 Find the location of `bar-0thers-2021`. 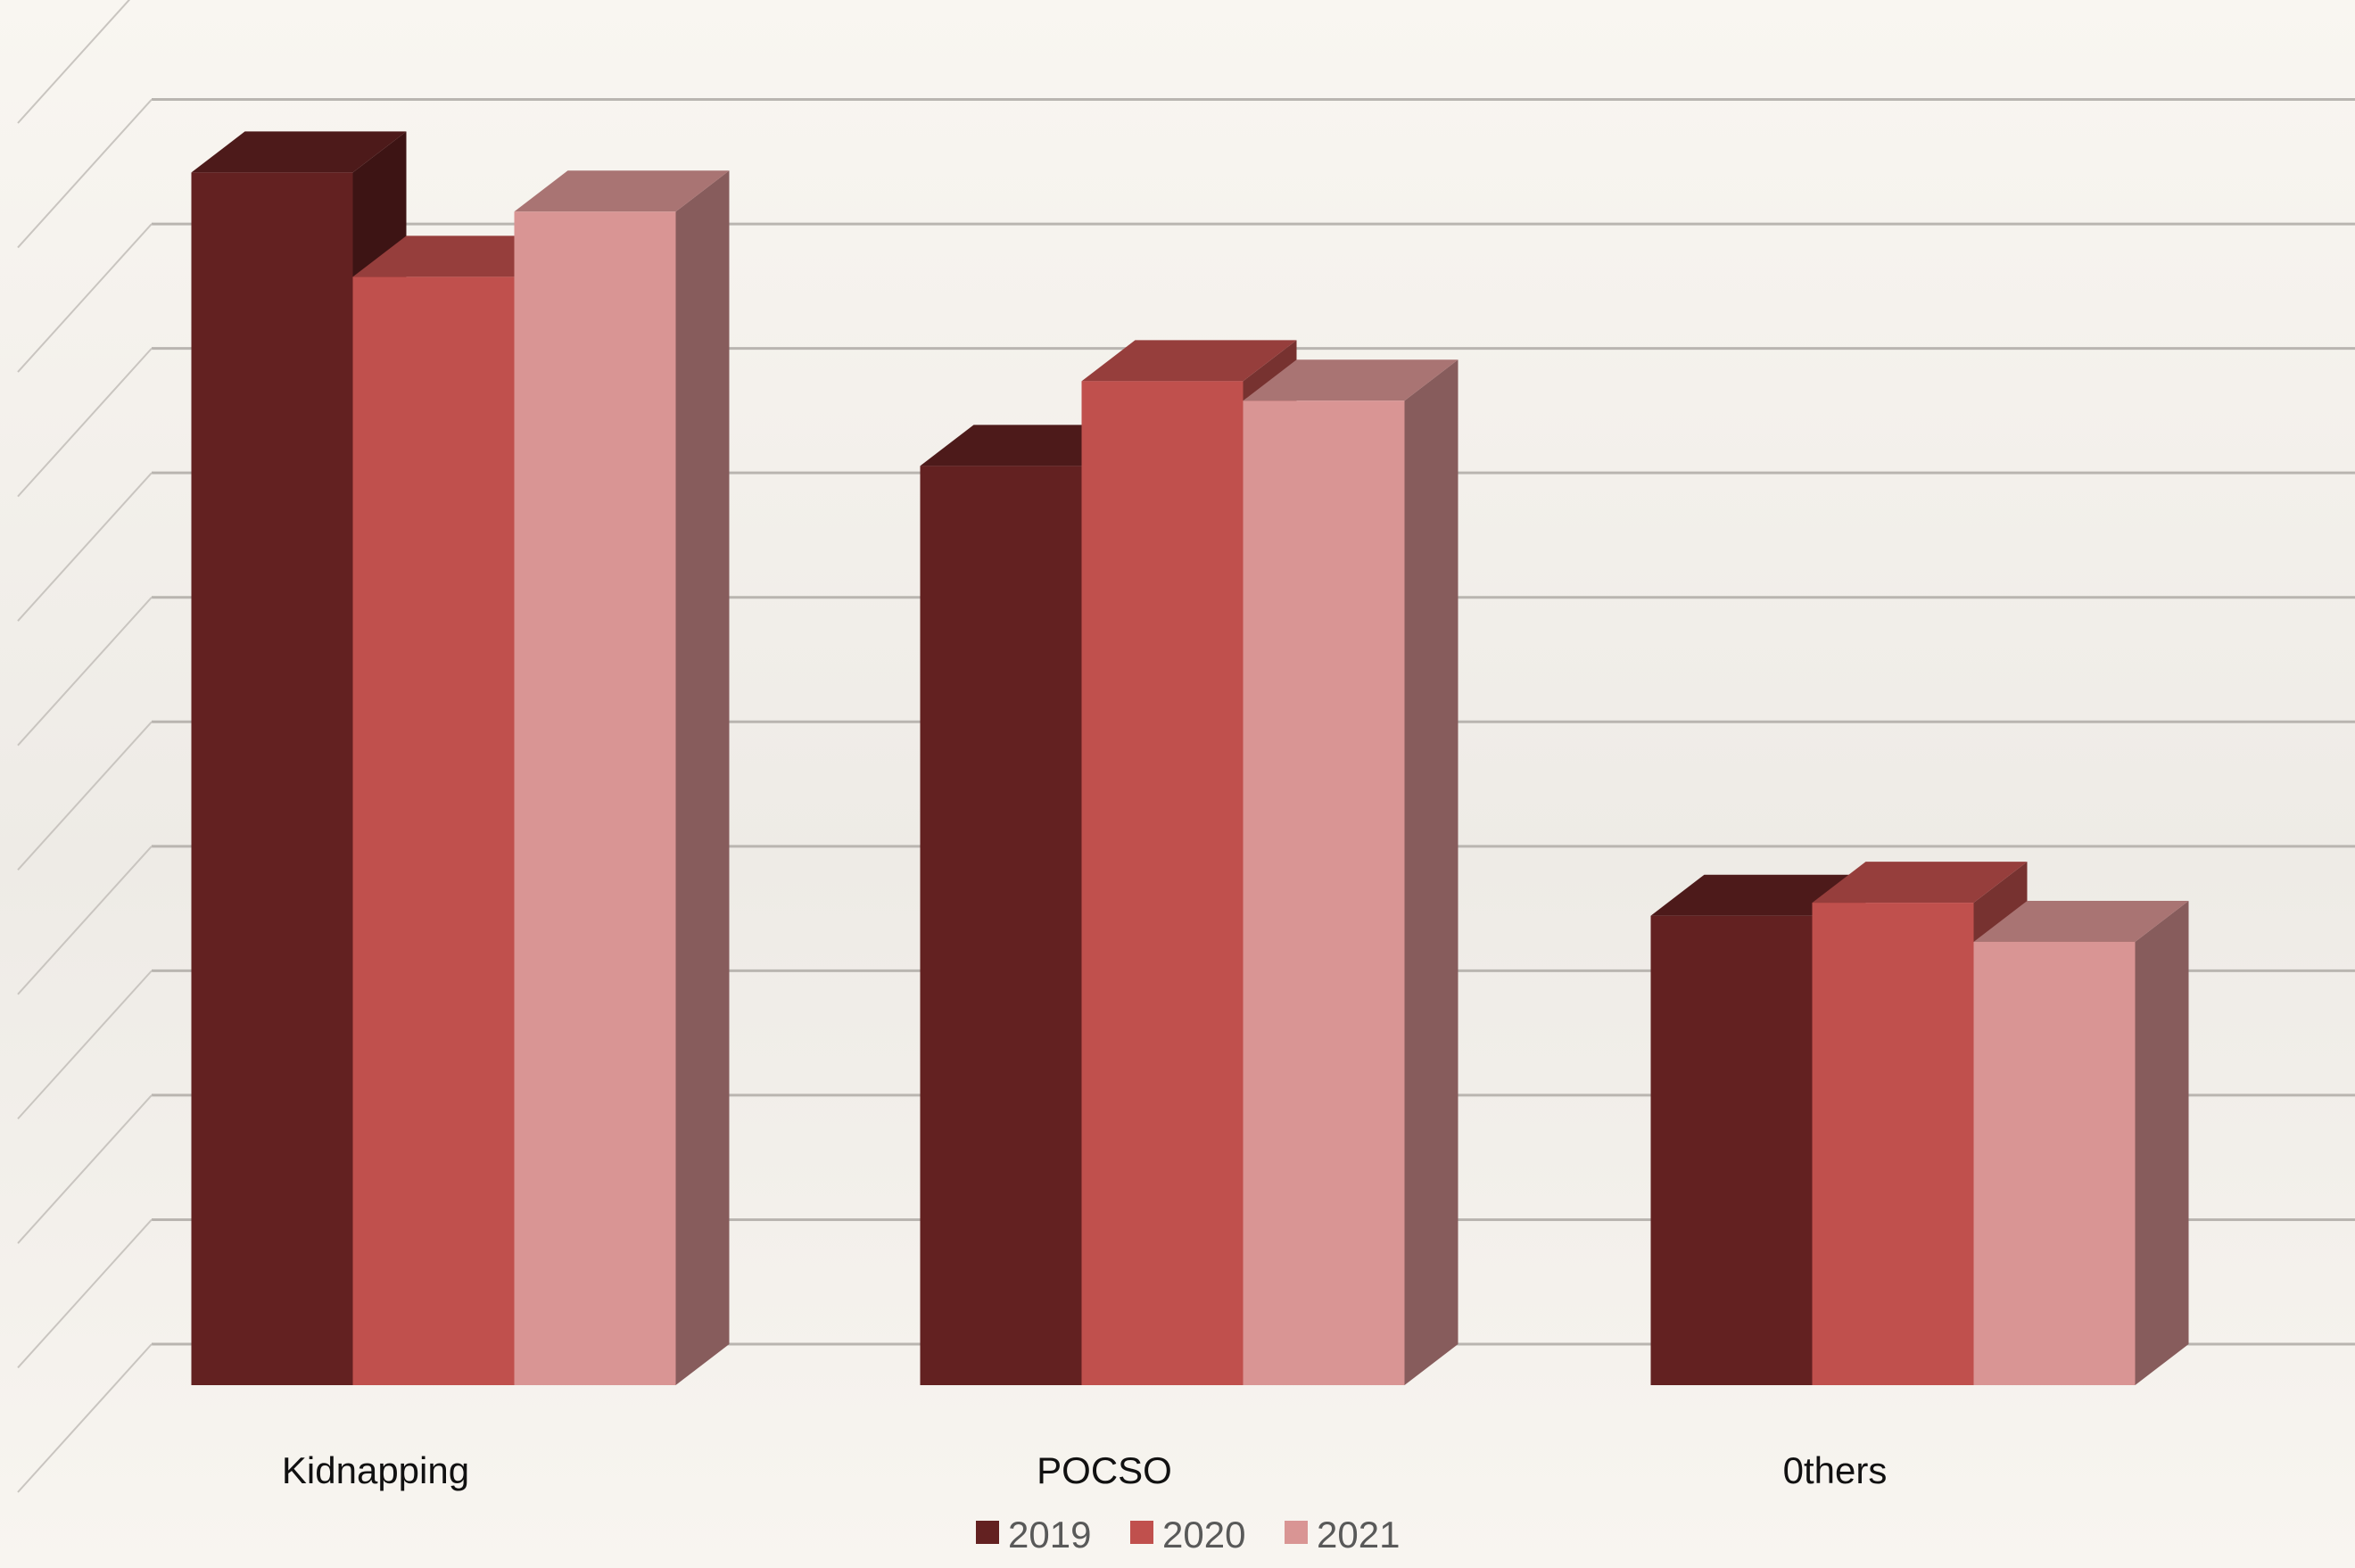

bar-0thers-2021 is located at coordinates (2081, 1142).